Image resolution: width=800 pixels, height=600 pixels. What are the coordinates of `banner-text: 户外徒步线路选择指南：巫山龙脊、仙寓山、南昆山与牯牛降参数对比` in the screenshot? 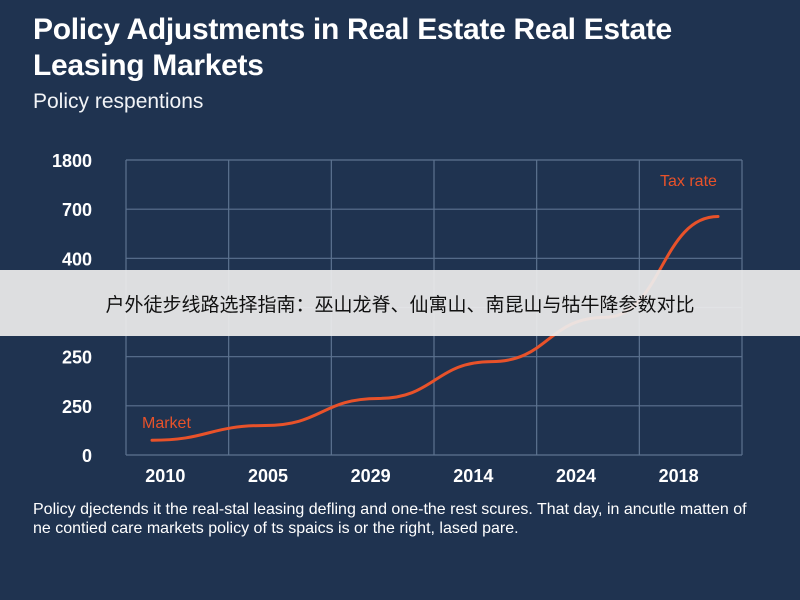 It's located at (400, 304).